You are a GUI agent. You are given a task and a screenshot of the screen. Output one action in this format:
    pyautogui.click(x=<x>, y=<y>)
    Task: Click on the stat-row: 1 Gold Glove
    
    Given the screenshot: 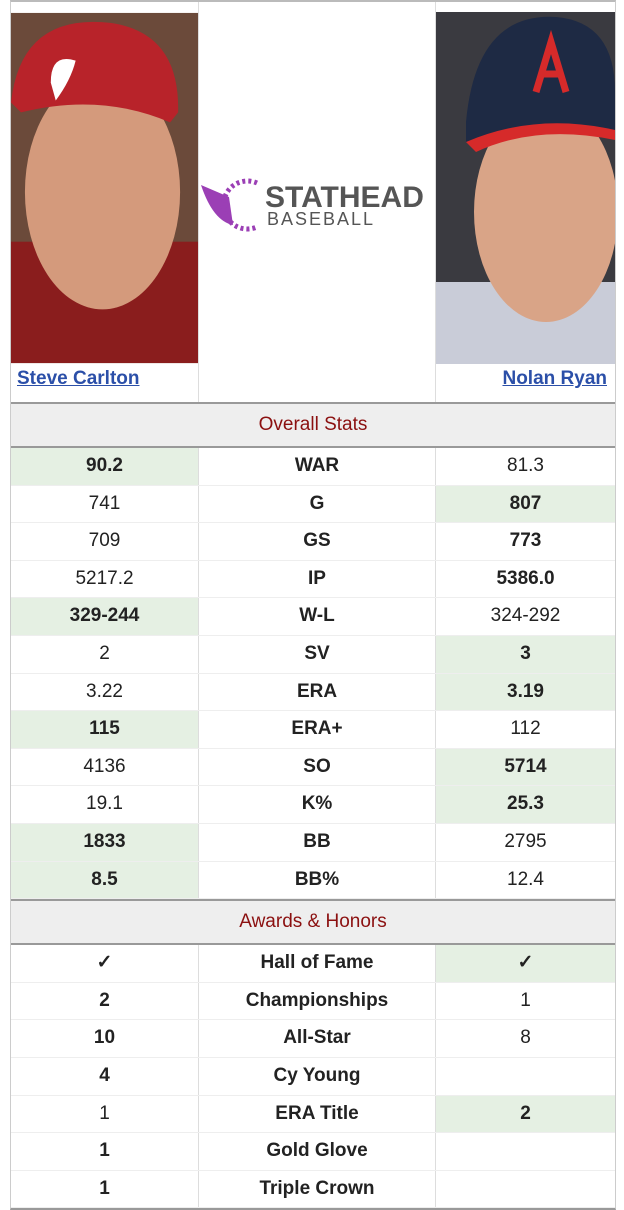 What is the action you would take?
    pyautogui.click(x=313, y=1152)
    